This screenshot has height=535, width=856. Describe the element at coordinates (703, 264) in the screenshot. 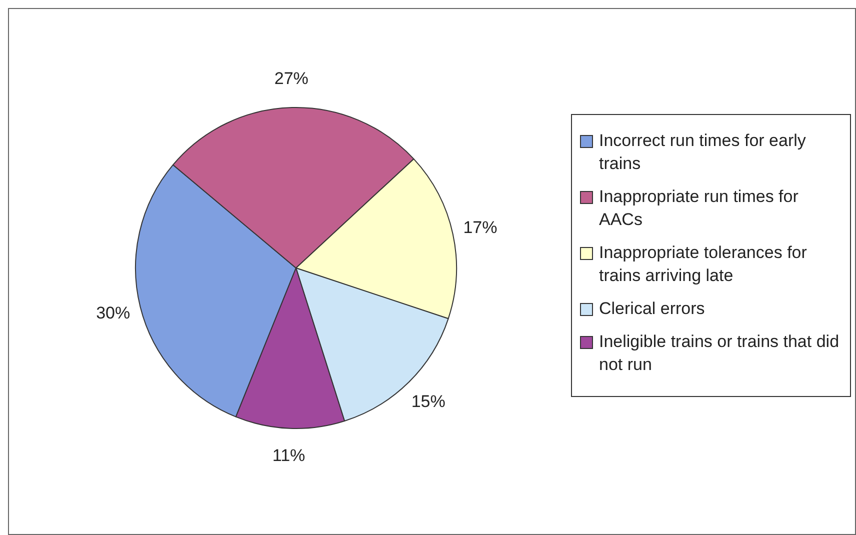

I see `legend-label: Inappropriate tolerances for trains arriving late` at that location.